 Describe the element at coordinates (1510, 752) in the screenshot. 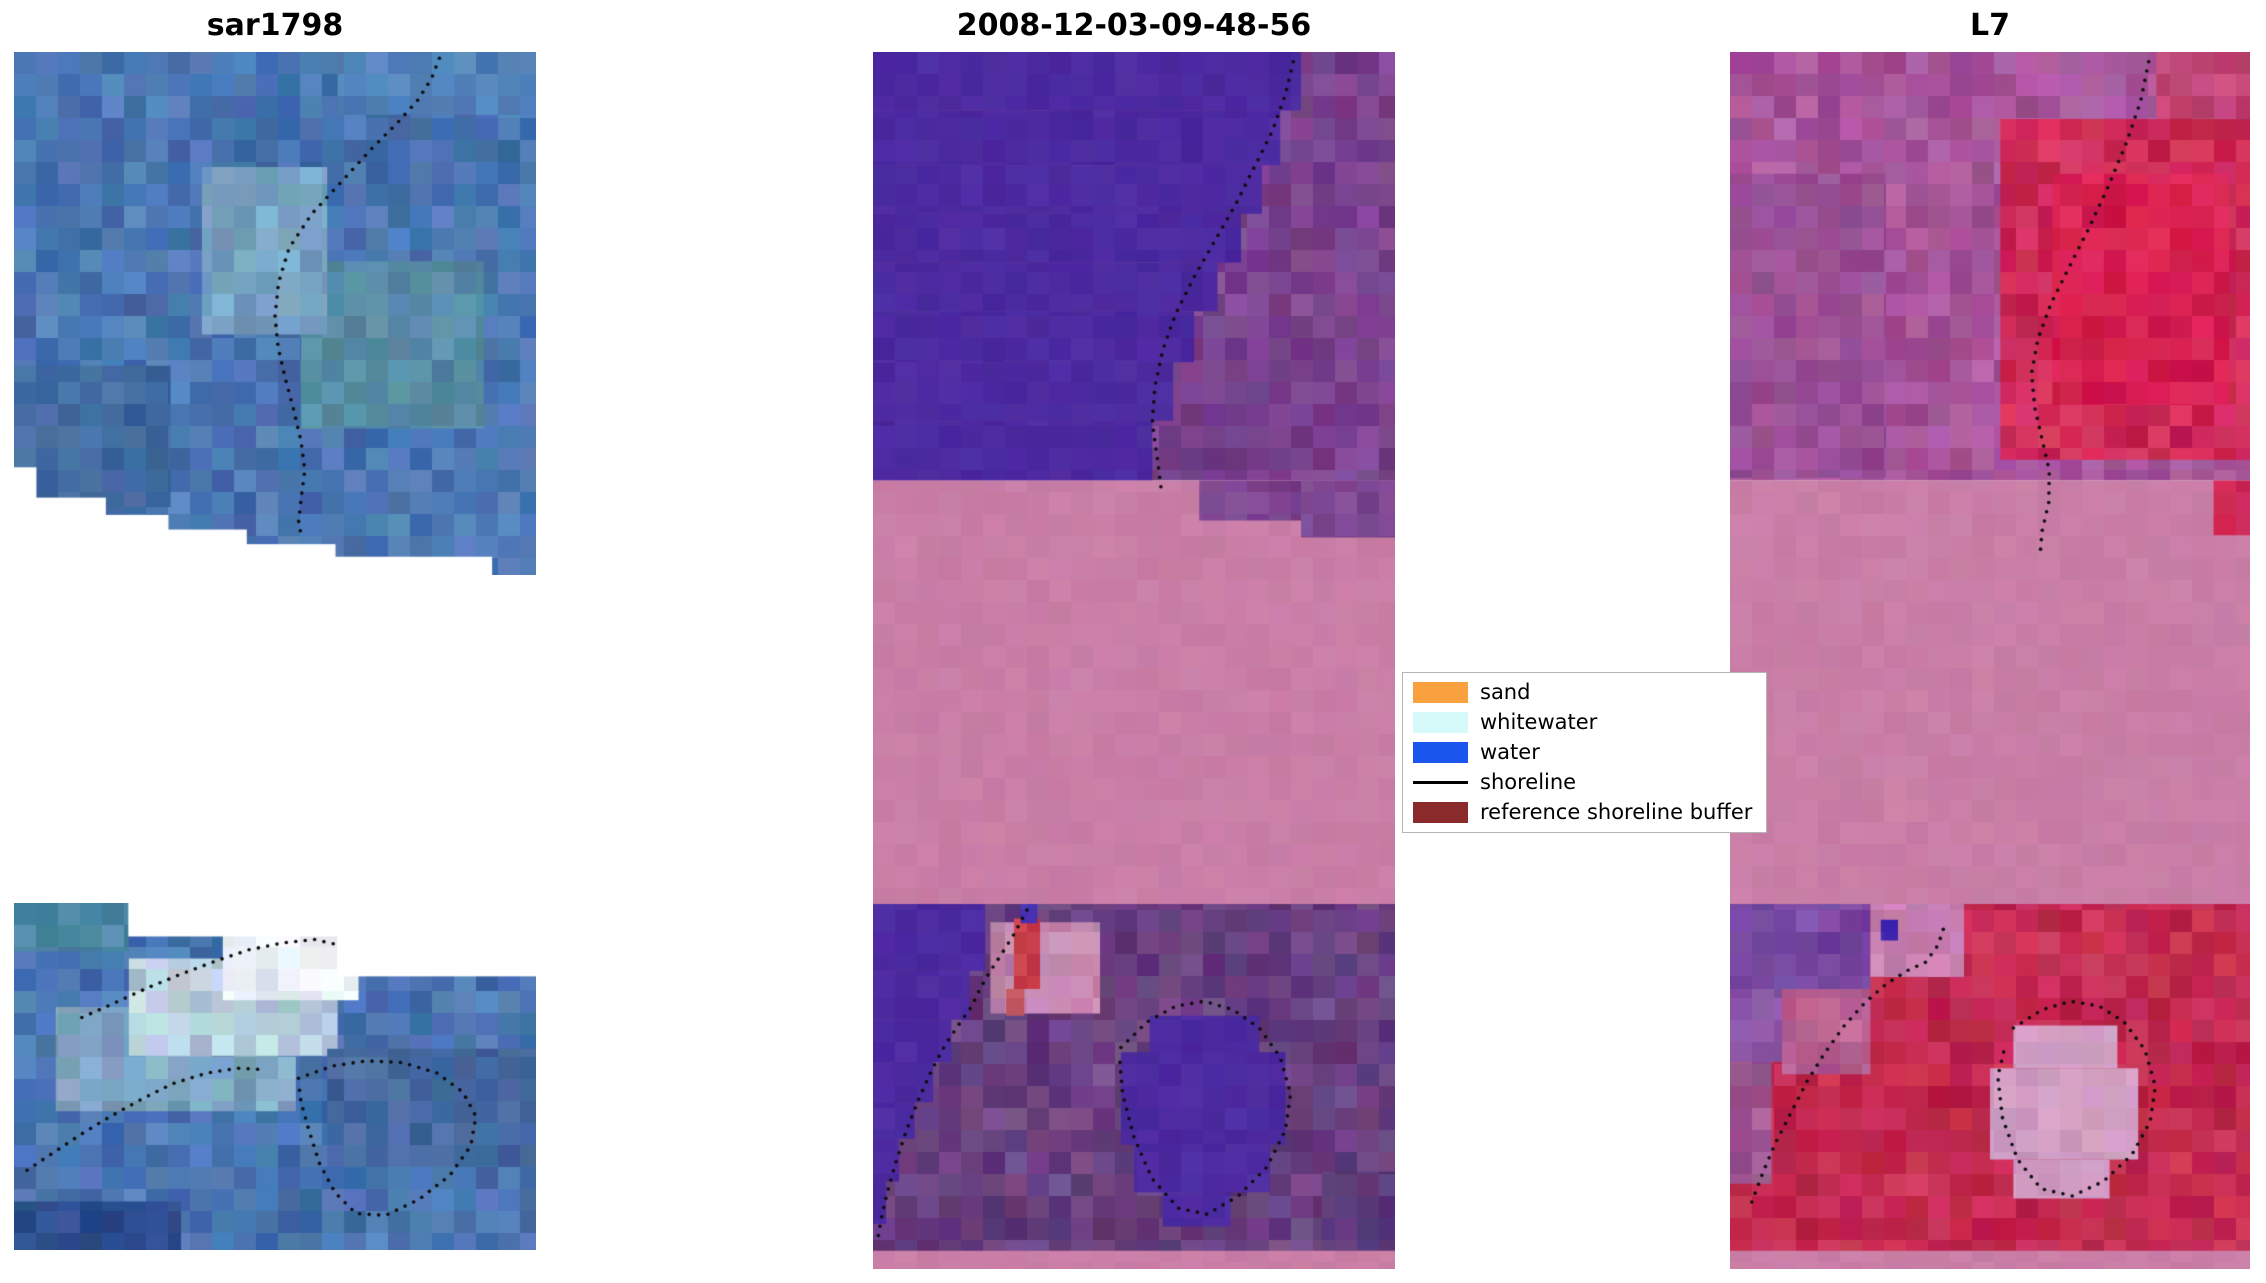

I see `legend-label-water: water` at that location.